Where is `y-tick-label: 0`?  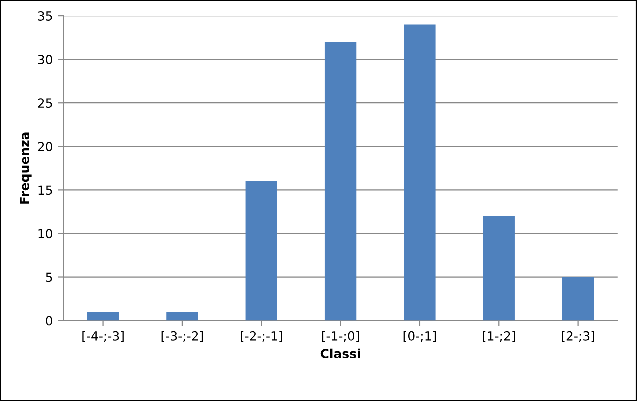 y-tick-label: 0 is located at coordinates (49, 321).